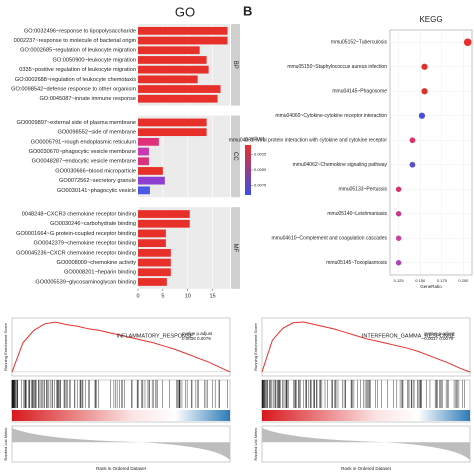  Describe the element at coordinates (255, 139) in the screenshot. I see `legend-title: p.adjust` at that location.